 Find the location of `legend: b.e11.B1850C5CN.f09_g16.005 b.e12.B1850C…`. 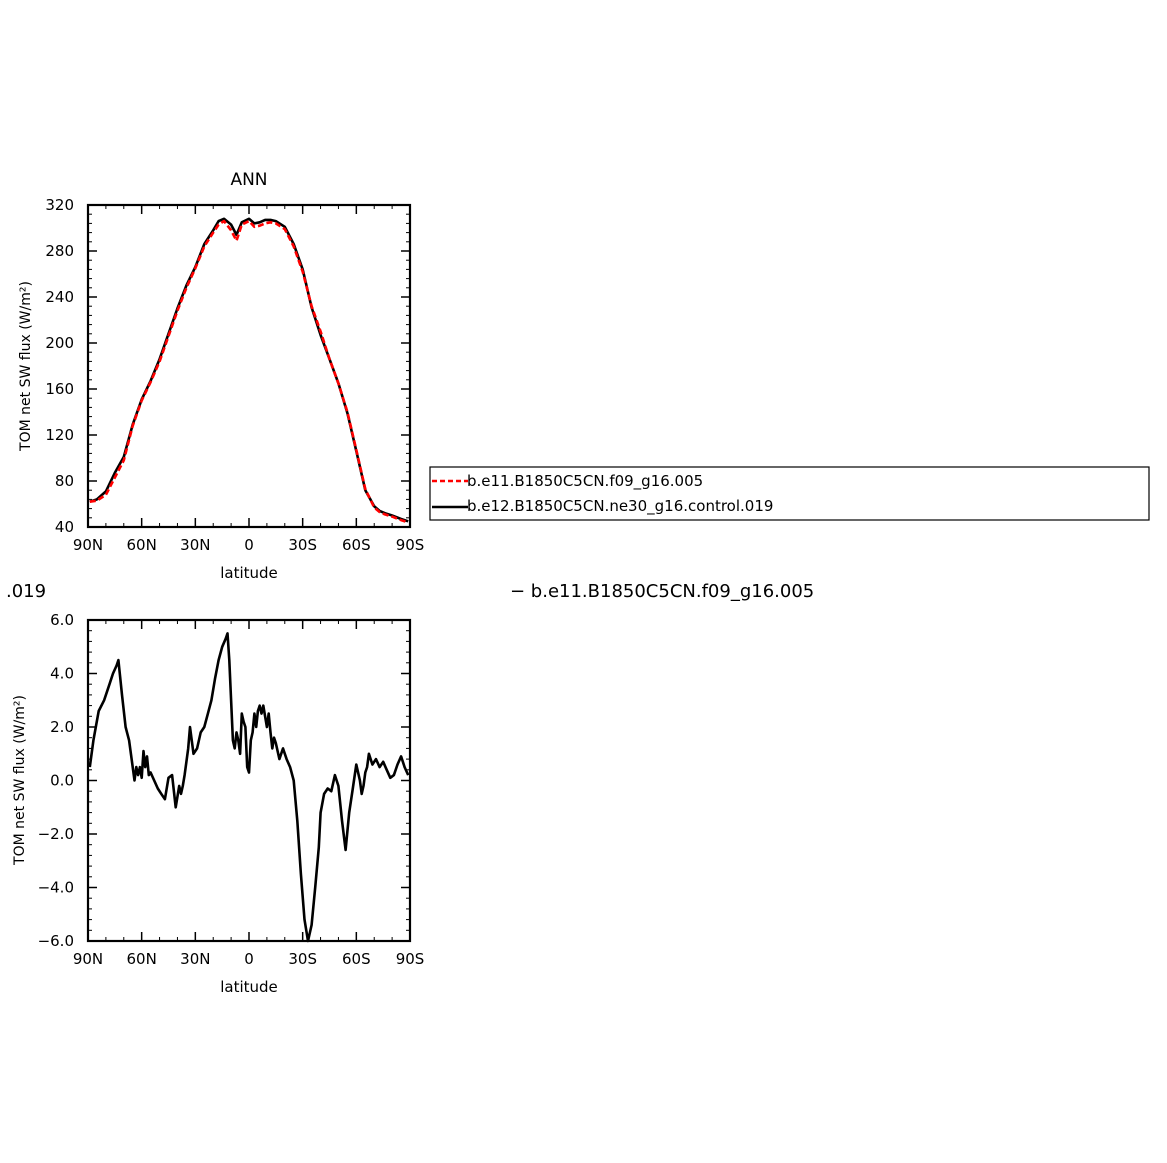

legend: b.e11.B1850C5CN.f09_g16.005 b.e12.B1850C… is located at coordinates (789, 493).